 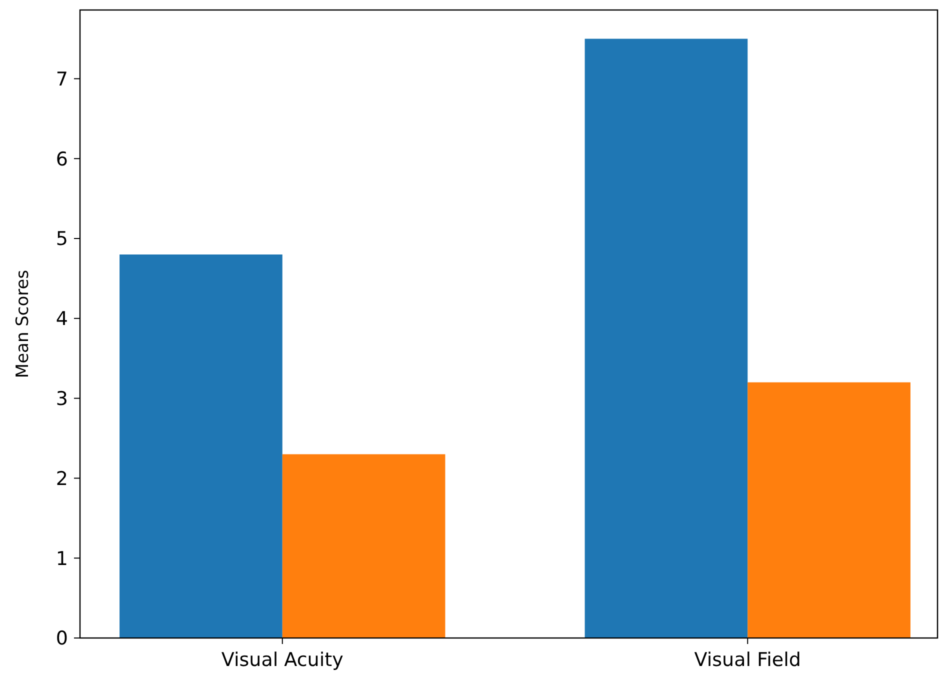 I want to click on y-axis-title: Mean Scores, so click(x=23, y=324).